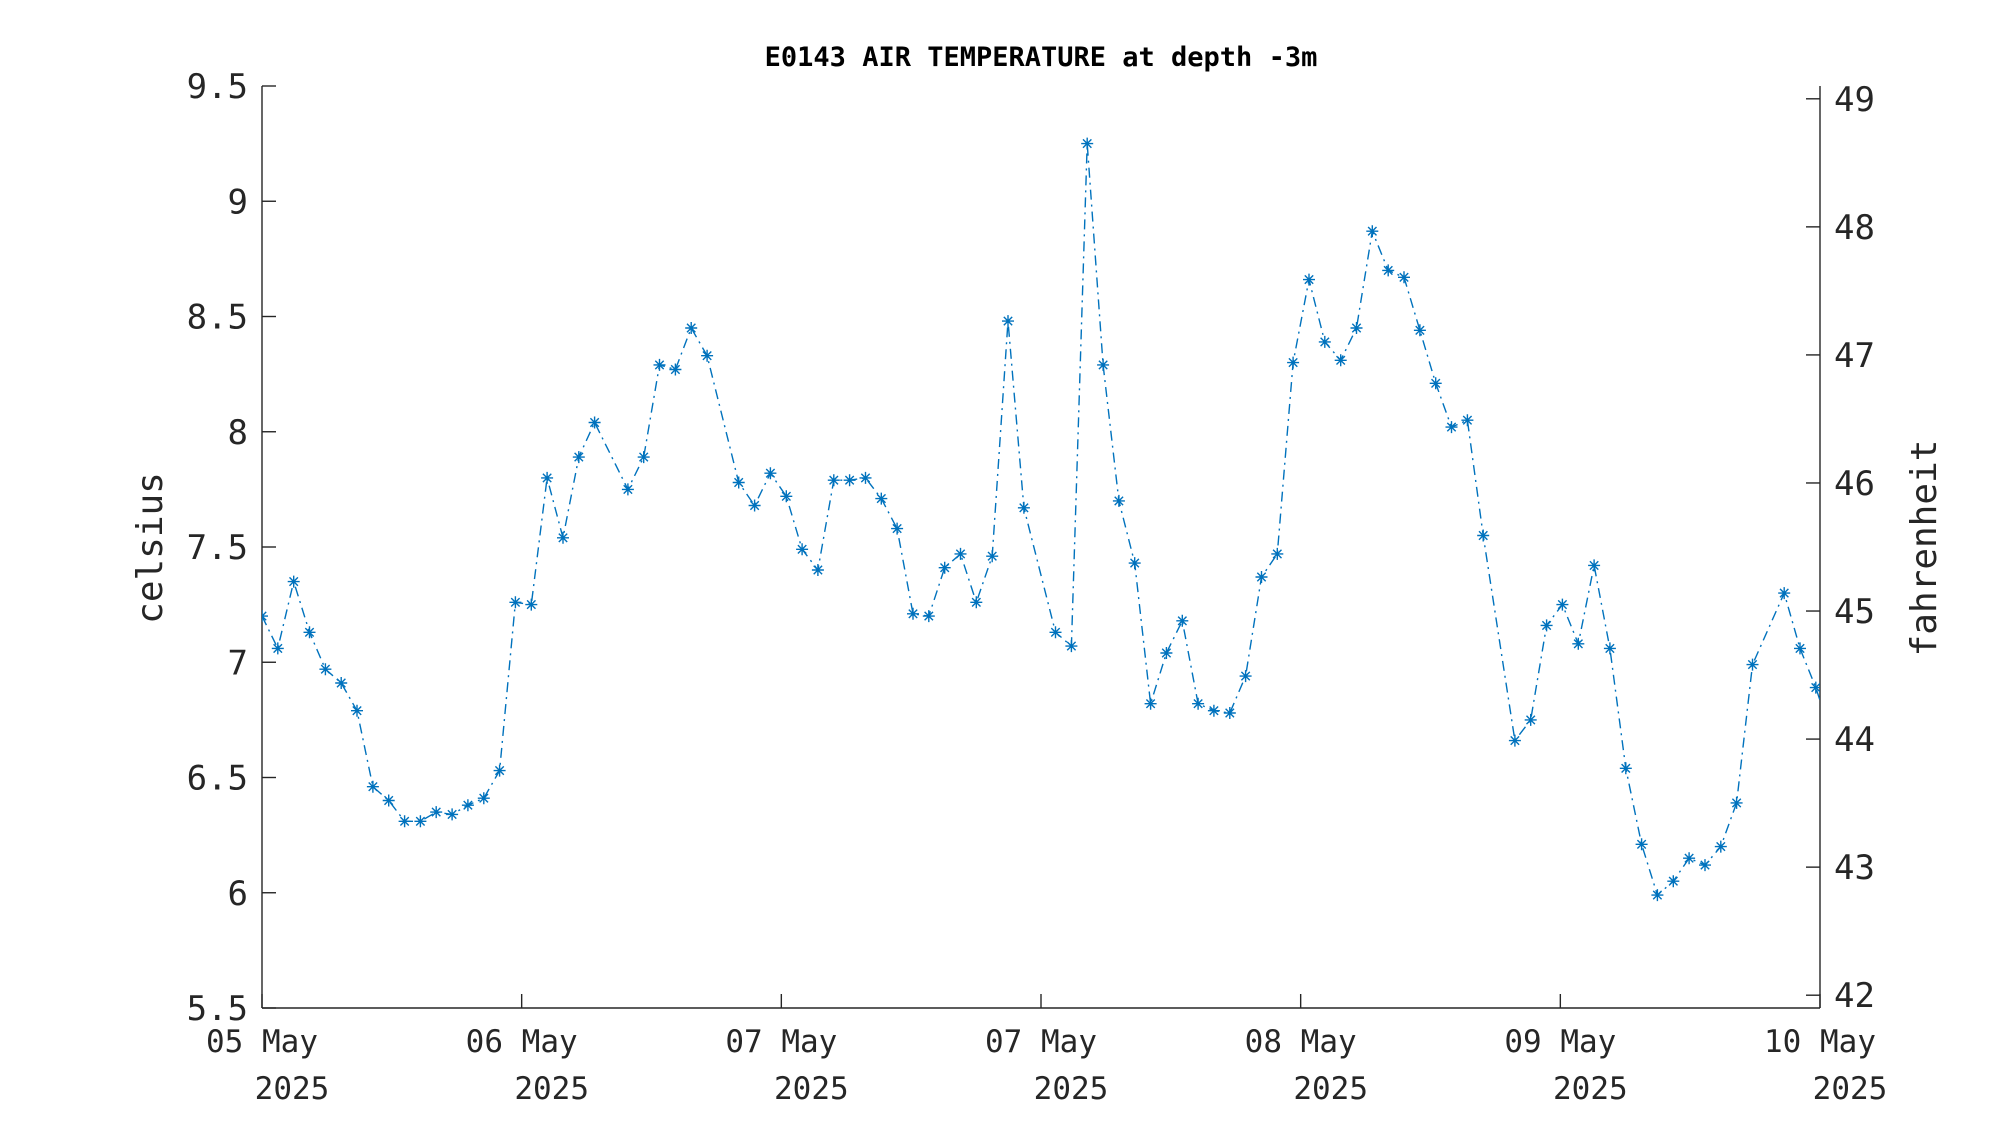  What do you see at coordinates (262, 1042) in the screenshot?
I see `x-tick-label-date: 05 May` at bounding box center [262, 1042].